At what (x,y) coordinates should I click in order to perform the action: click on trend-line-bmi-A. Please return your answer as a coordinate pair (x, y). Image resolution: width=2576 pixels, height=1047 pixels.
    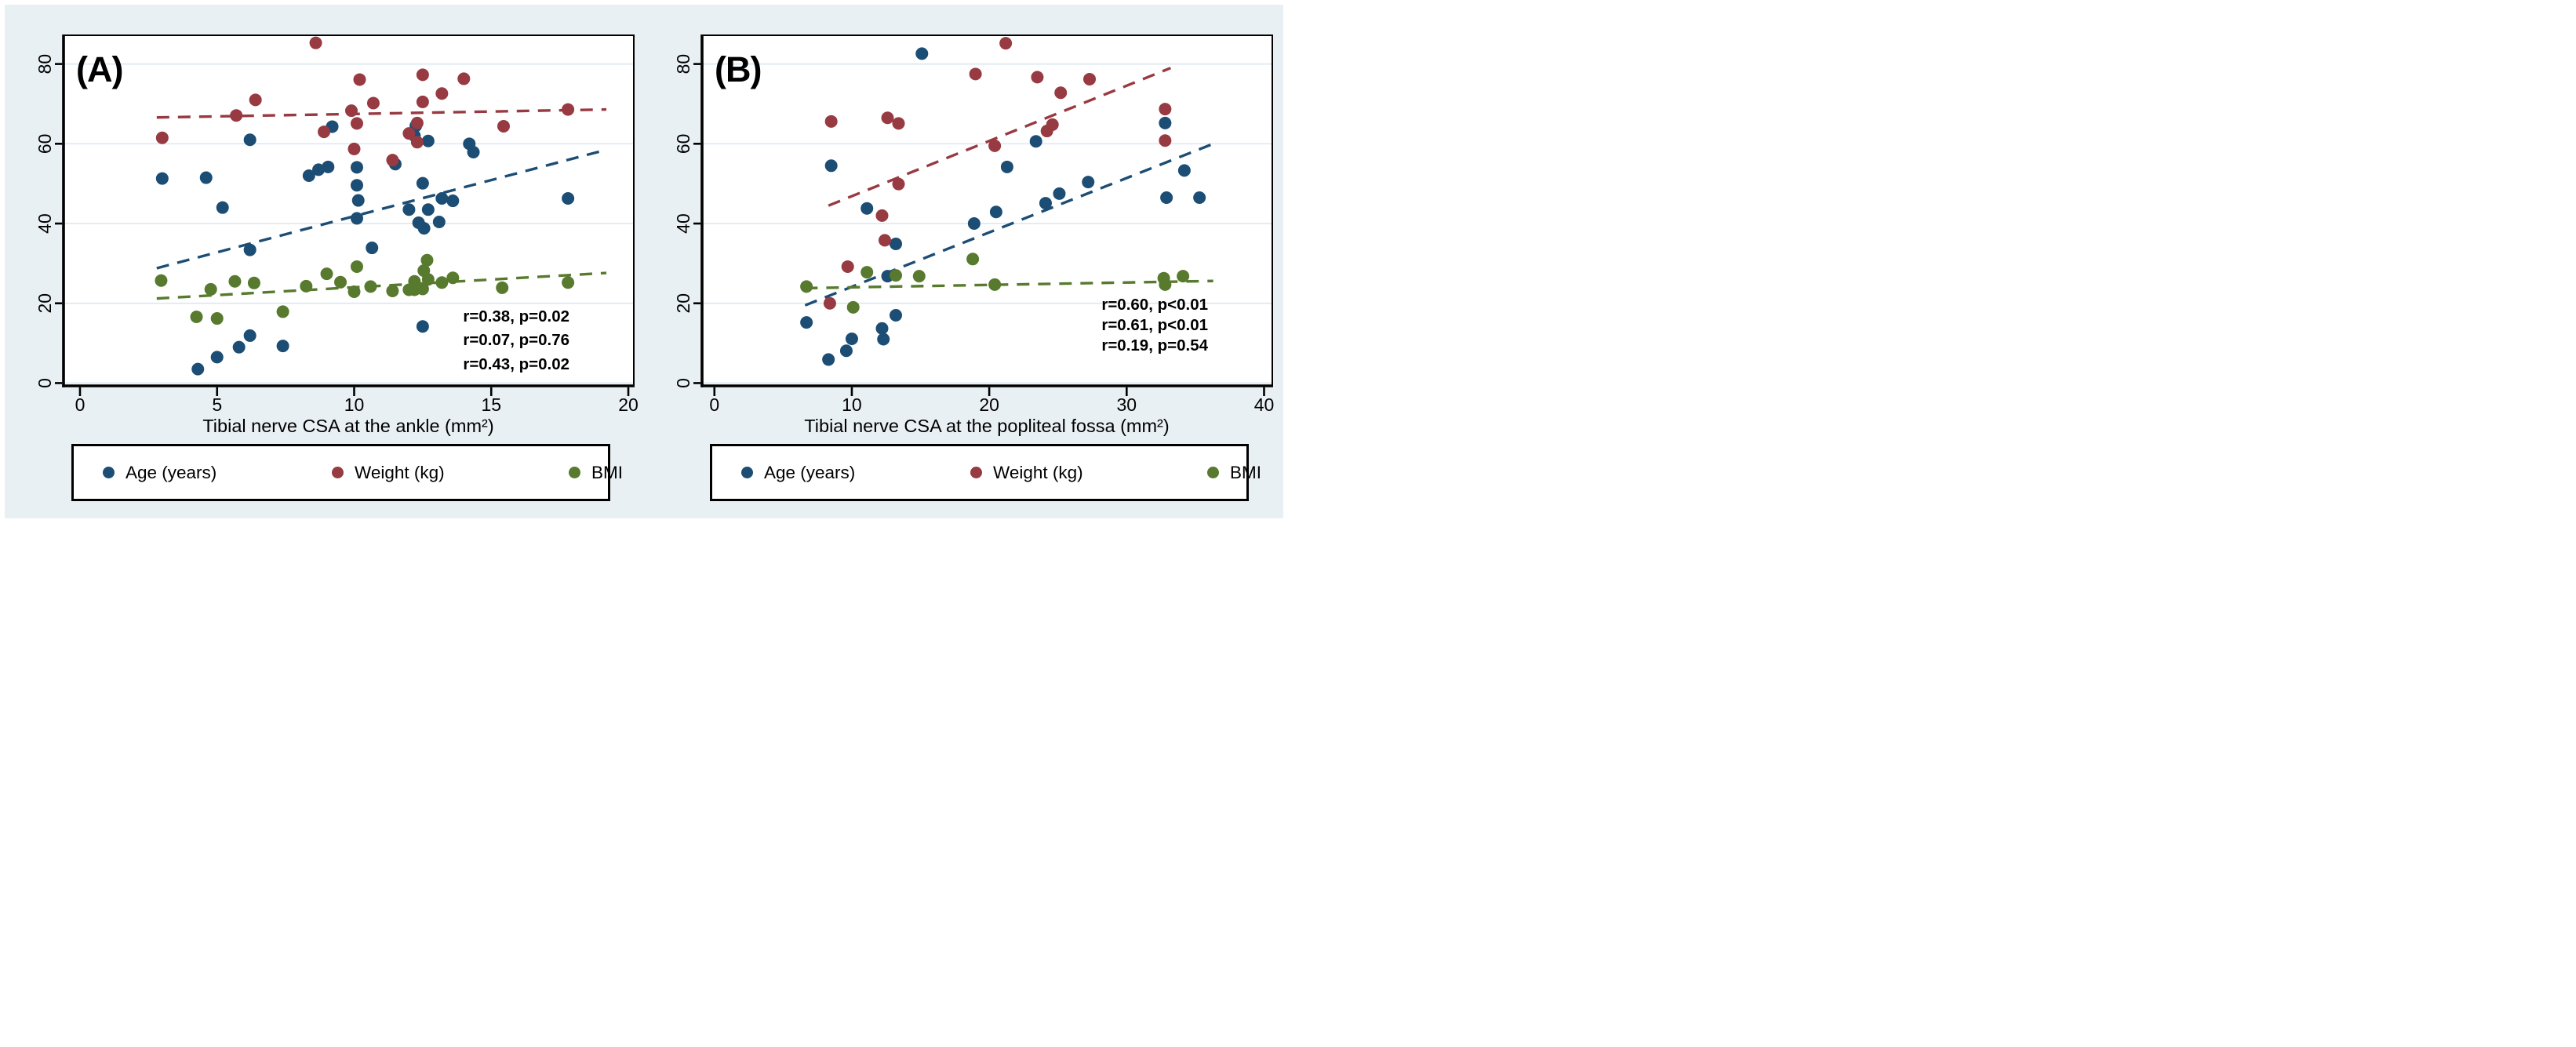
    Looking at the image, I should click on (381, 285).